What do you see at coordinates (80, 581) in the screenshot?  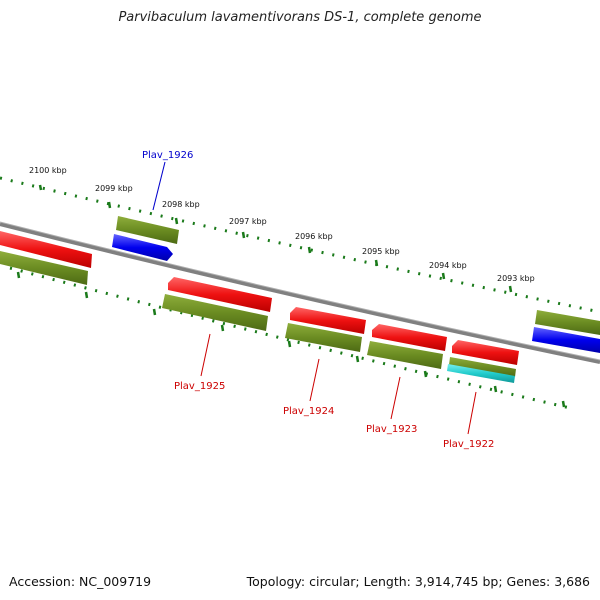 I see `accession-text: Accession: NC_009719` at bounding box center [80, 581].